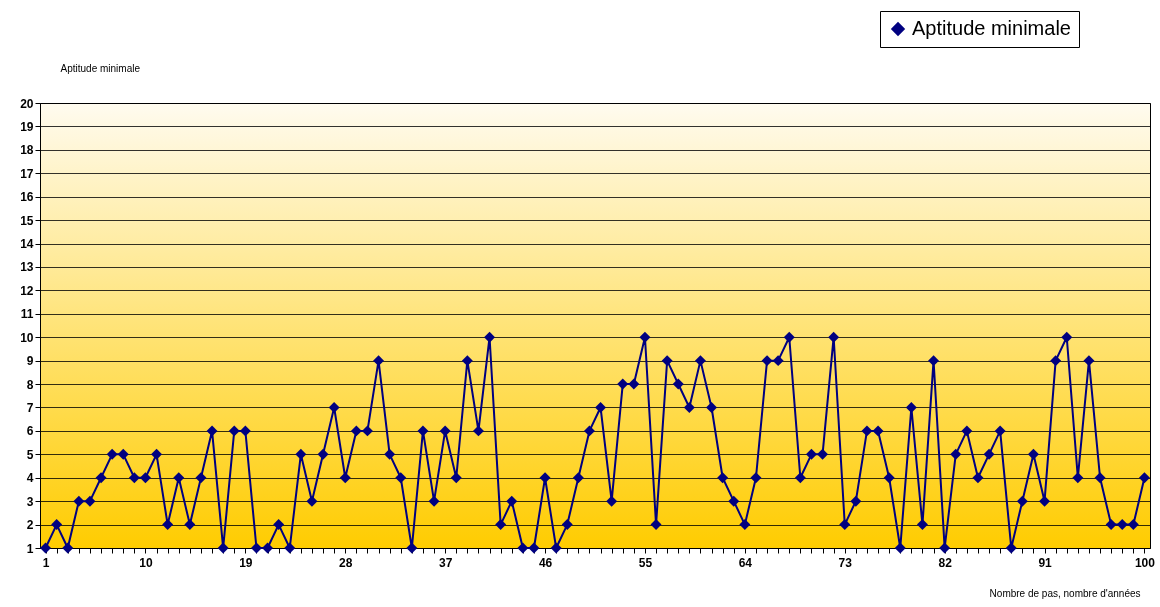  Describe the element at coordinates (30, 478) in the screenshot. I see `y-tick-label: 4` at that location.